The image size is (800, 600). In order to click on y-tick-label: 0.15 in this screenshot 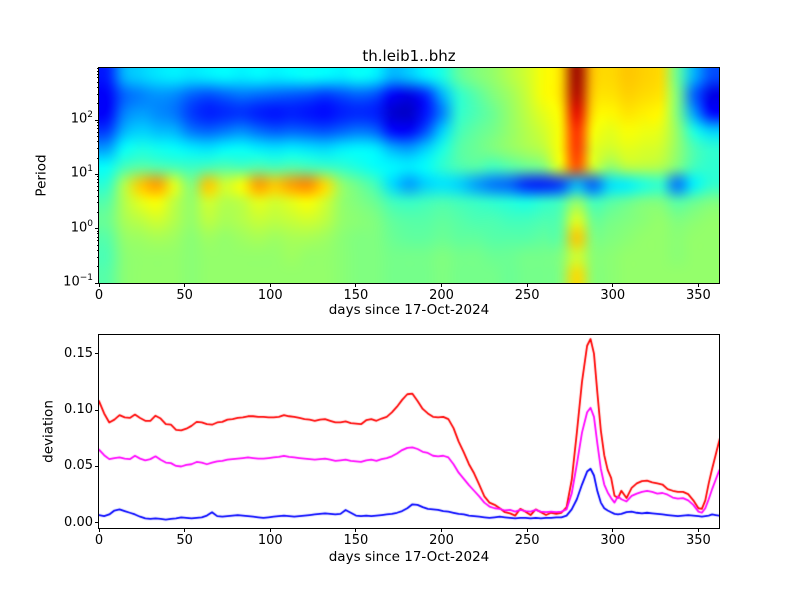, I will do `click(78, 353)`.